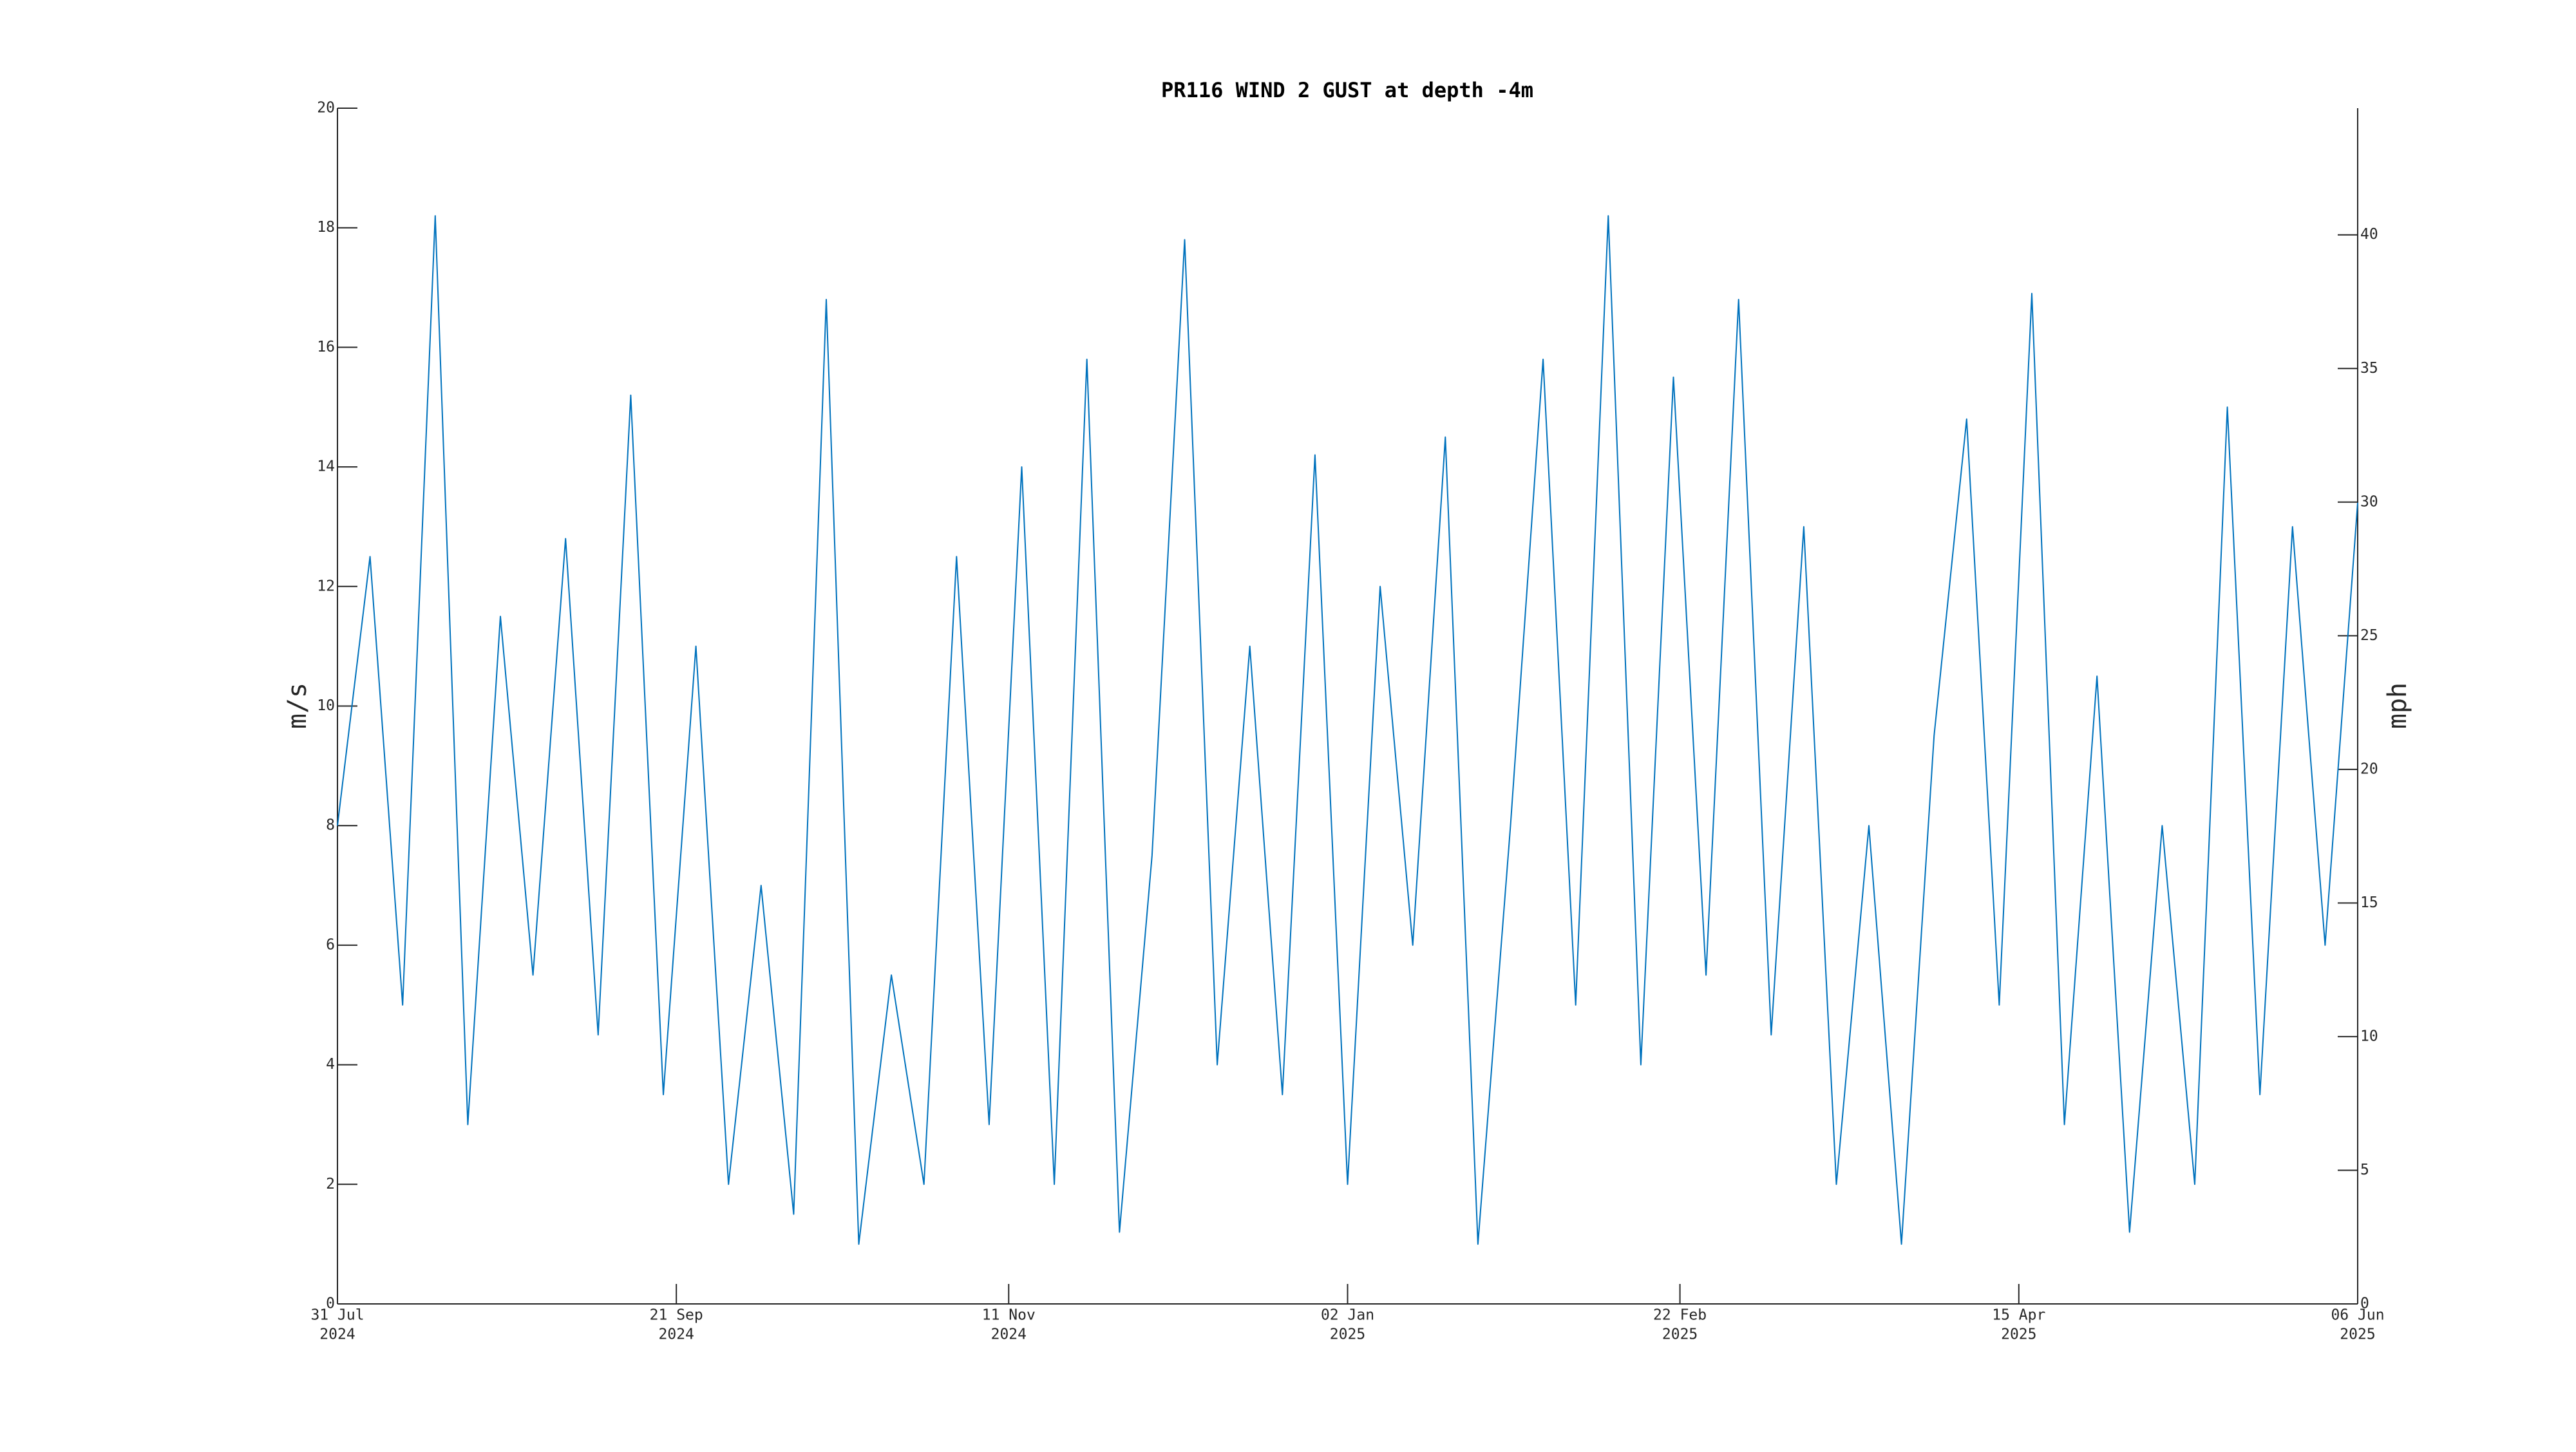 This screenshot has height=1452, width=2576. Describe the element at coordinates (326, 586) in the screenshot. I see `y-tick-label: 12` at that location.